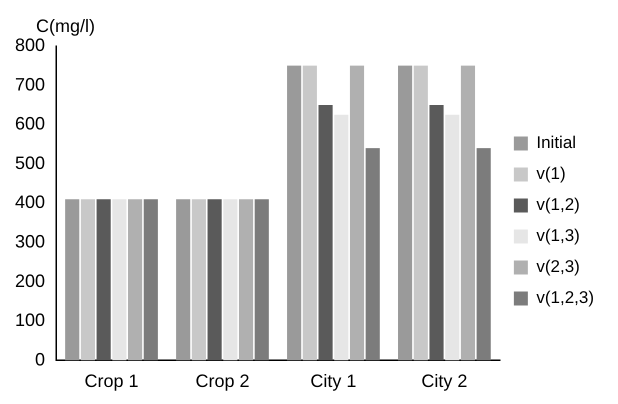 Image resolution: width=618 pixels, height=404 pixels. Describe the element at coordinates (30, 241) in the screenshot. I see `y-tick-label: 300` at that location.